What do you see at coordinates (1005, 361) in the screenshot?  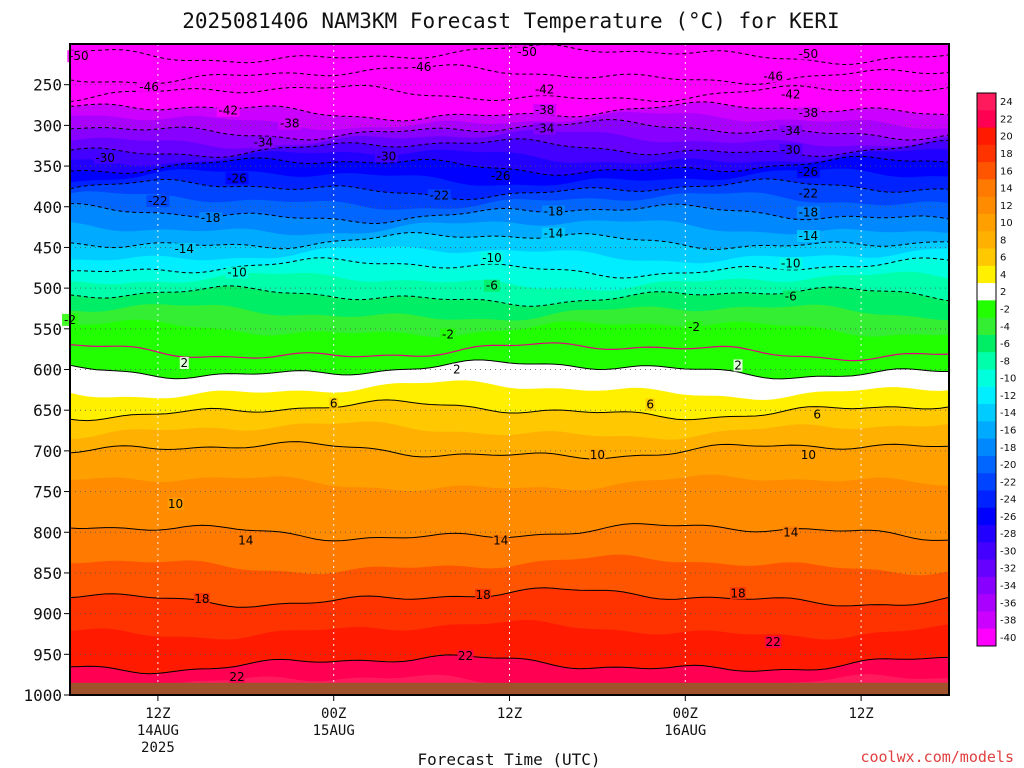 I see `colorbar-label: -8` at bounding box center [1005, 361].